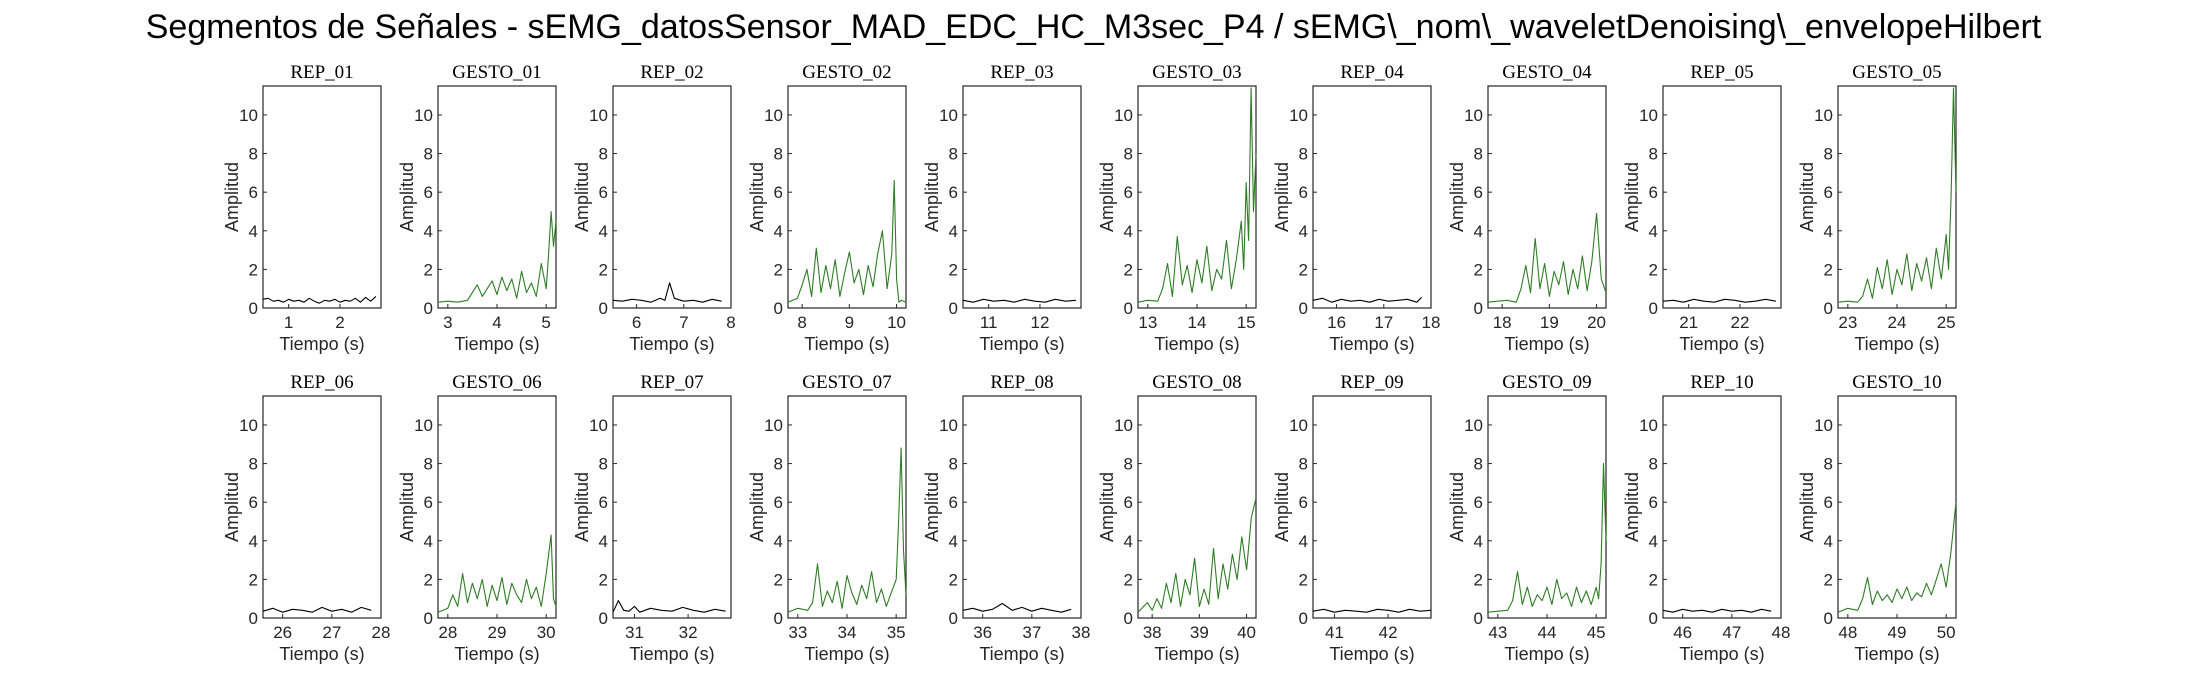 Image resolution: width=2187 pixels, height=688 pixels. Describe the element at coordinates (1549, 322) in the screenshot. I see `x-tick-label: 19` at that location.